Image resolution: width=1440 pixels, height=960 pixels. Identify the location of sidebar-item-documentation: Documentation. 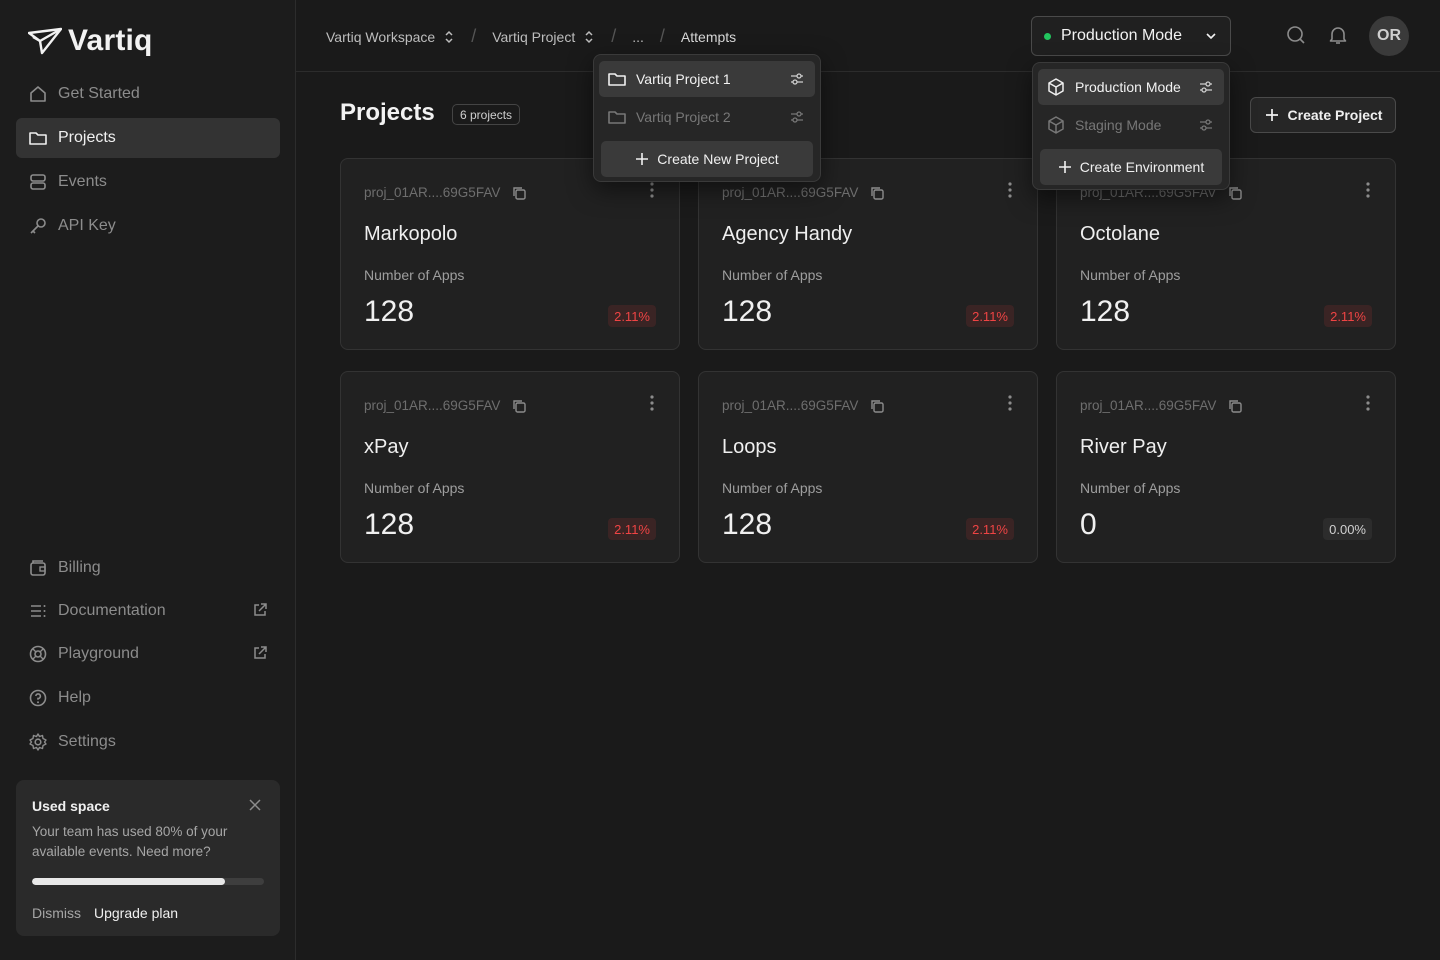
(148, 611).